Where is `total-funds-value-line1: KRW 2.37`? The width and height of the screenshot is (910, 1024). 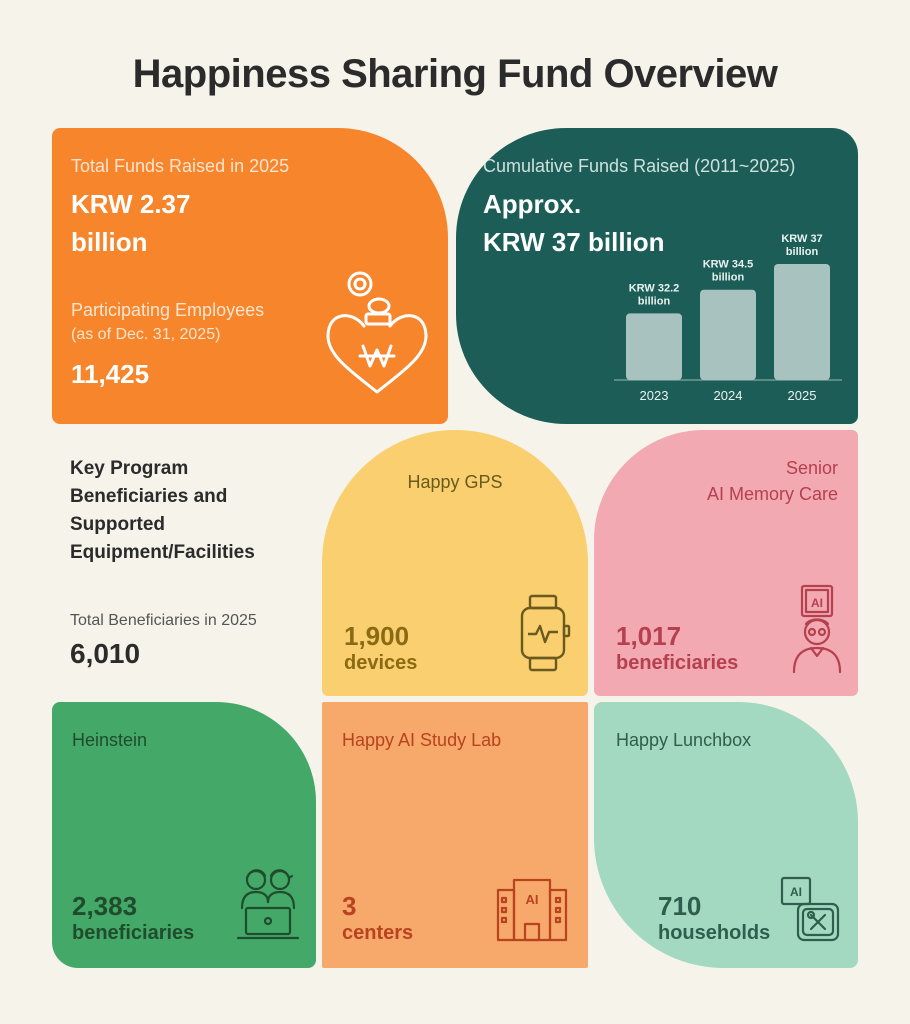
total-funds-value-line1: KRW 2.37 is located at coordinates (131, 204).